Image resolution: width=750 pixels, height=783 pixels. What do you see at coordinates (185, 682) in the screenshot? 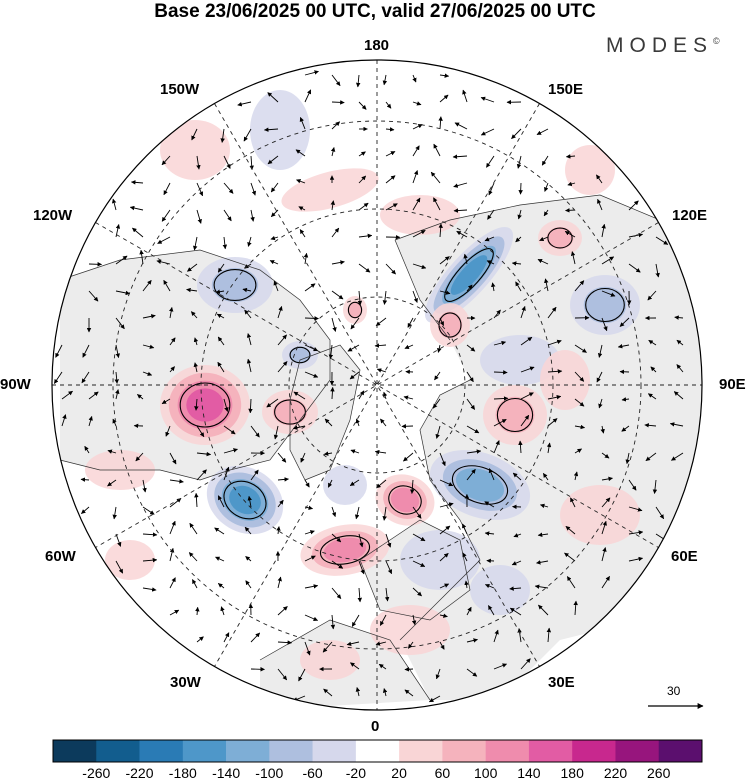
I see `lon-label-30w: 30W` at bounding box center [185, 682].